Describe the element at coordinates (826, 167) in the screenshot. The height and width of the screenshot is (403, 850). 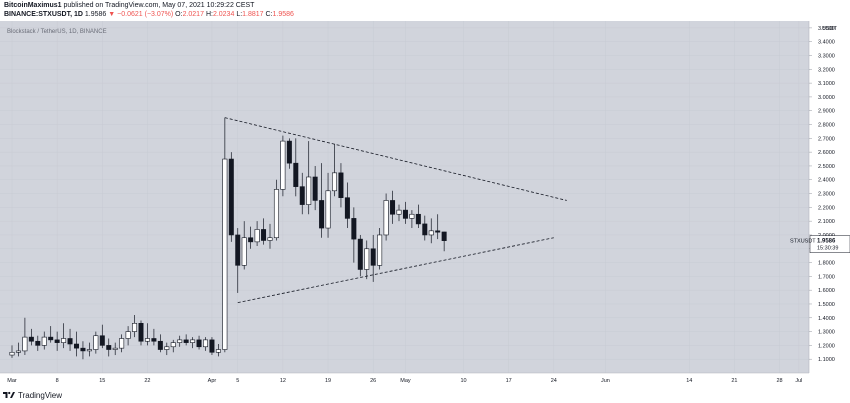
I see `price-tick-label: 2.5000` at that location.